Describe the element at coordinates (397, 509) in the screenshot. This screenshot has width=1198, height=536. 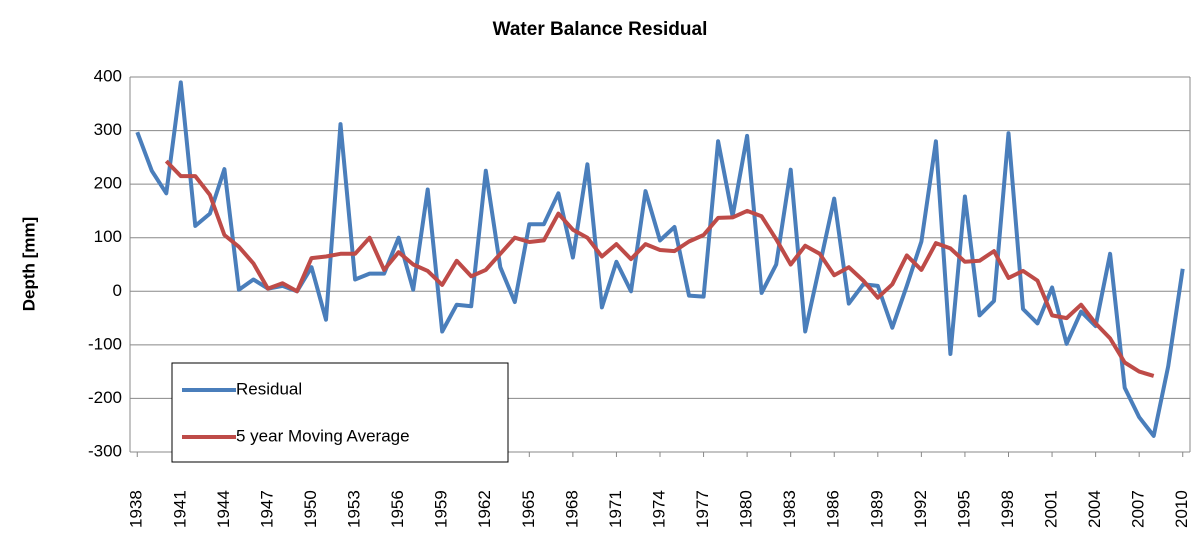
I see `x-tick-label: 1956` at that location.